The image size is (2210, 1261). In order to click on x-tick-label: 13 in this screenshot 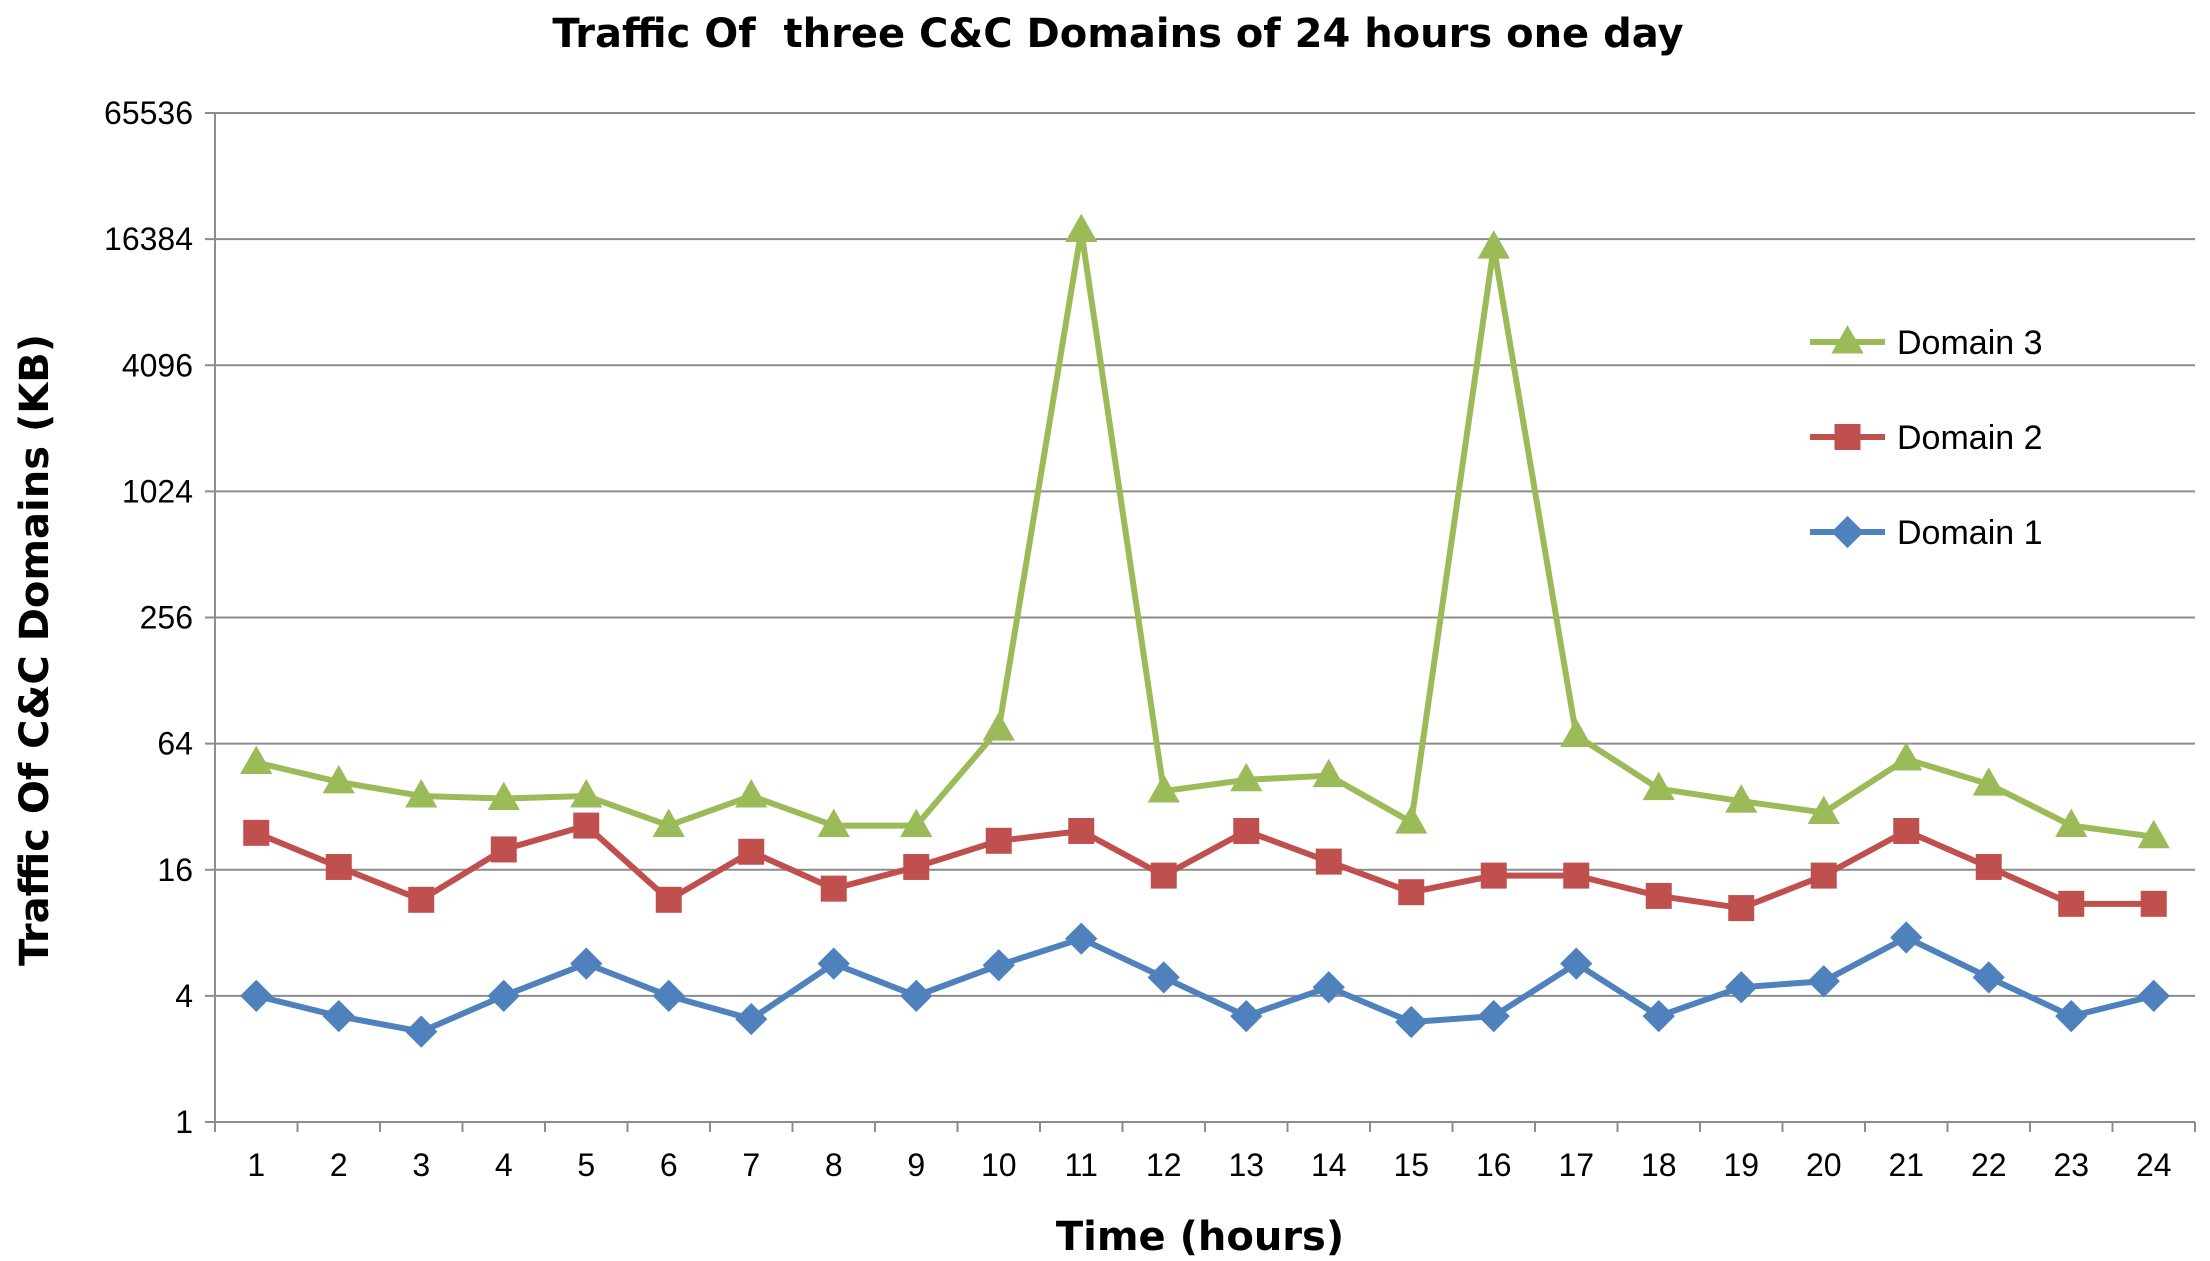, I will do `click(1246, 1165)`.